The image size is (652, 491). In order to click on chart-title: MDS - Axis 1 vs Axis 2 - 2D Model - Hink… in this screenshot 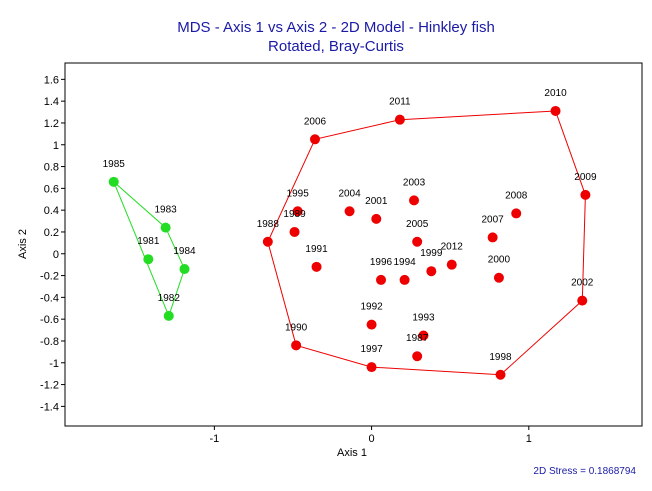, I will do `click(336, 27)`.